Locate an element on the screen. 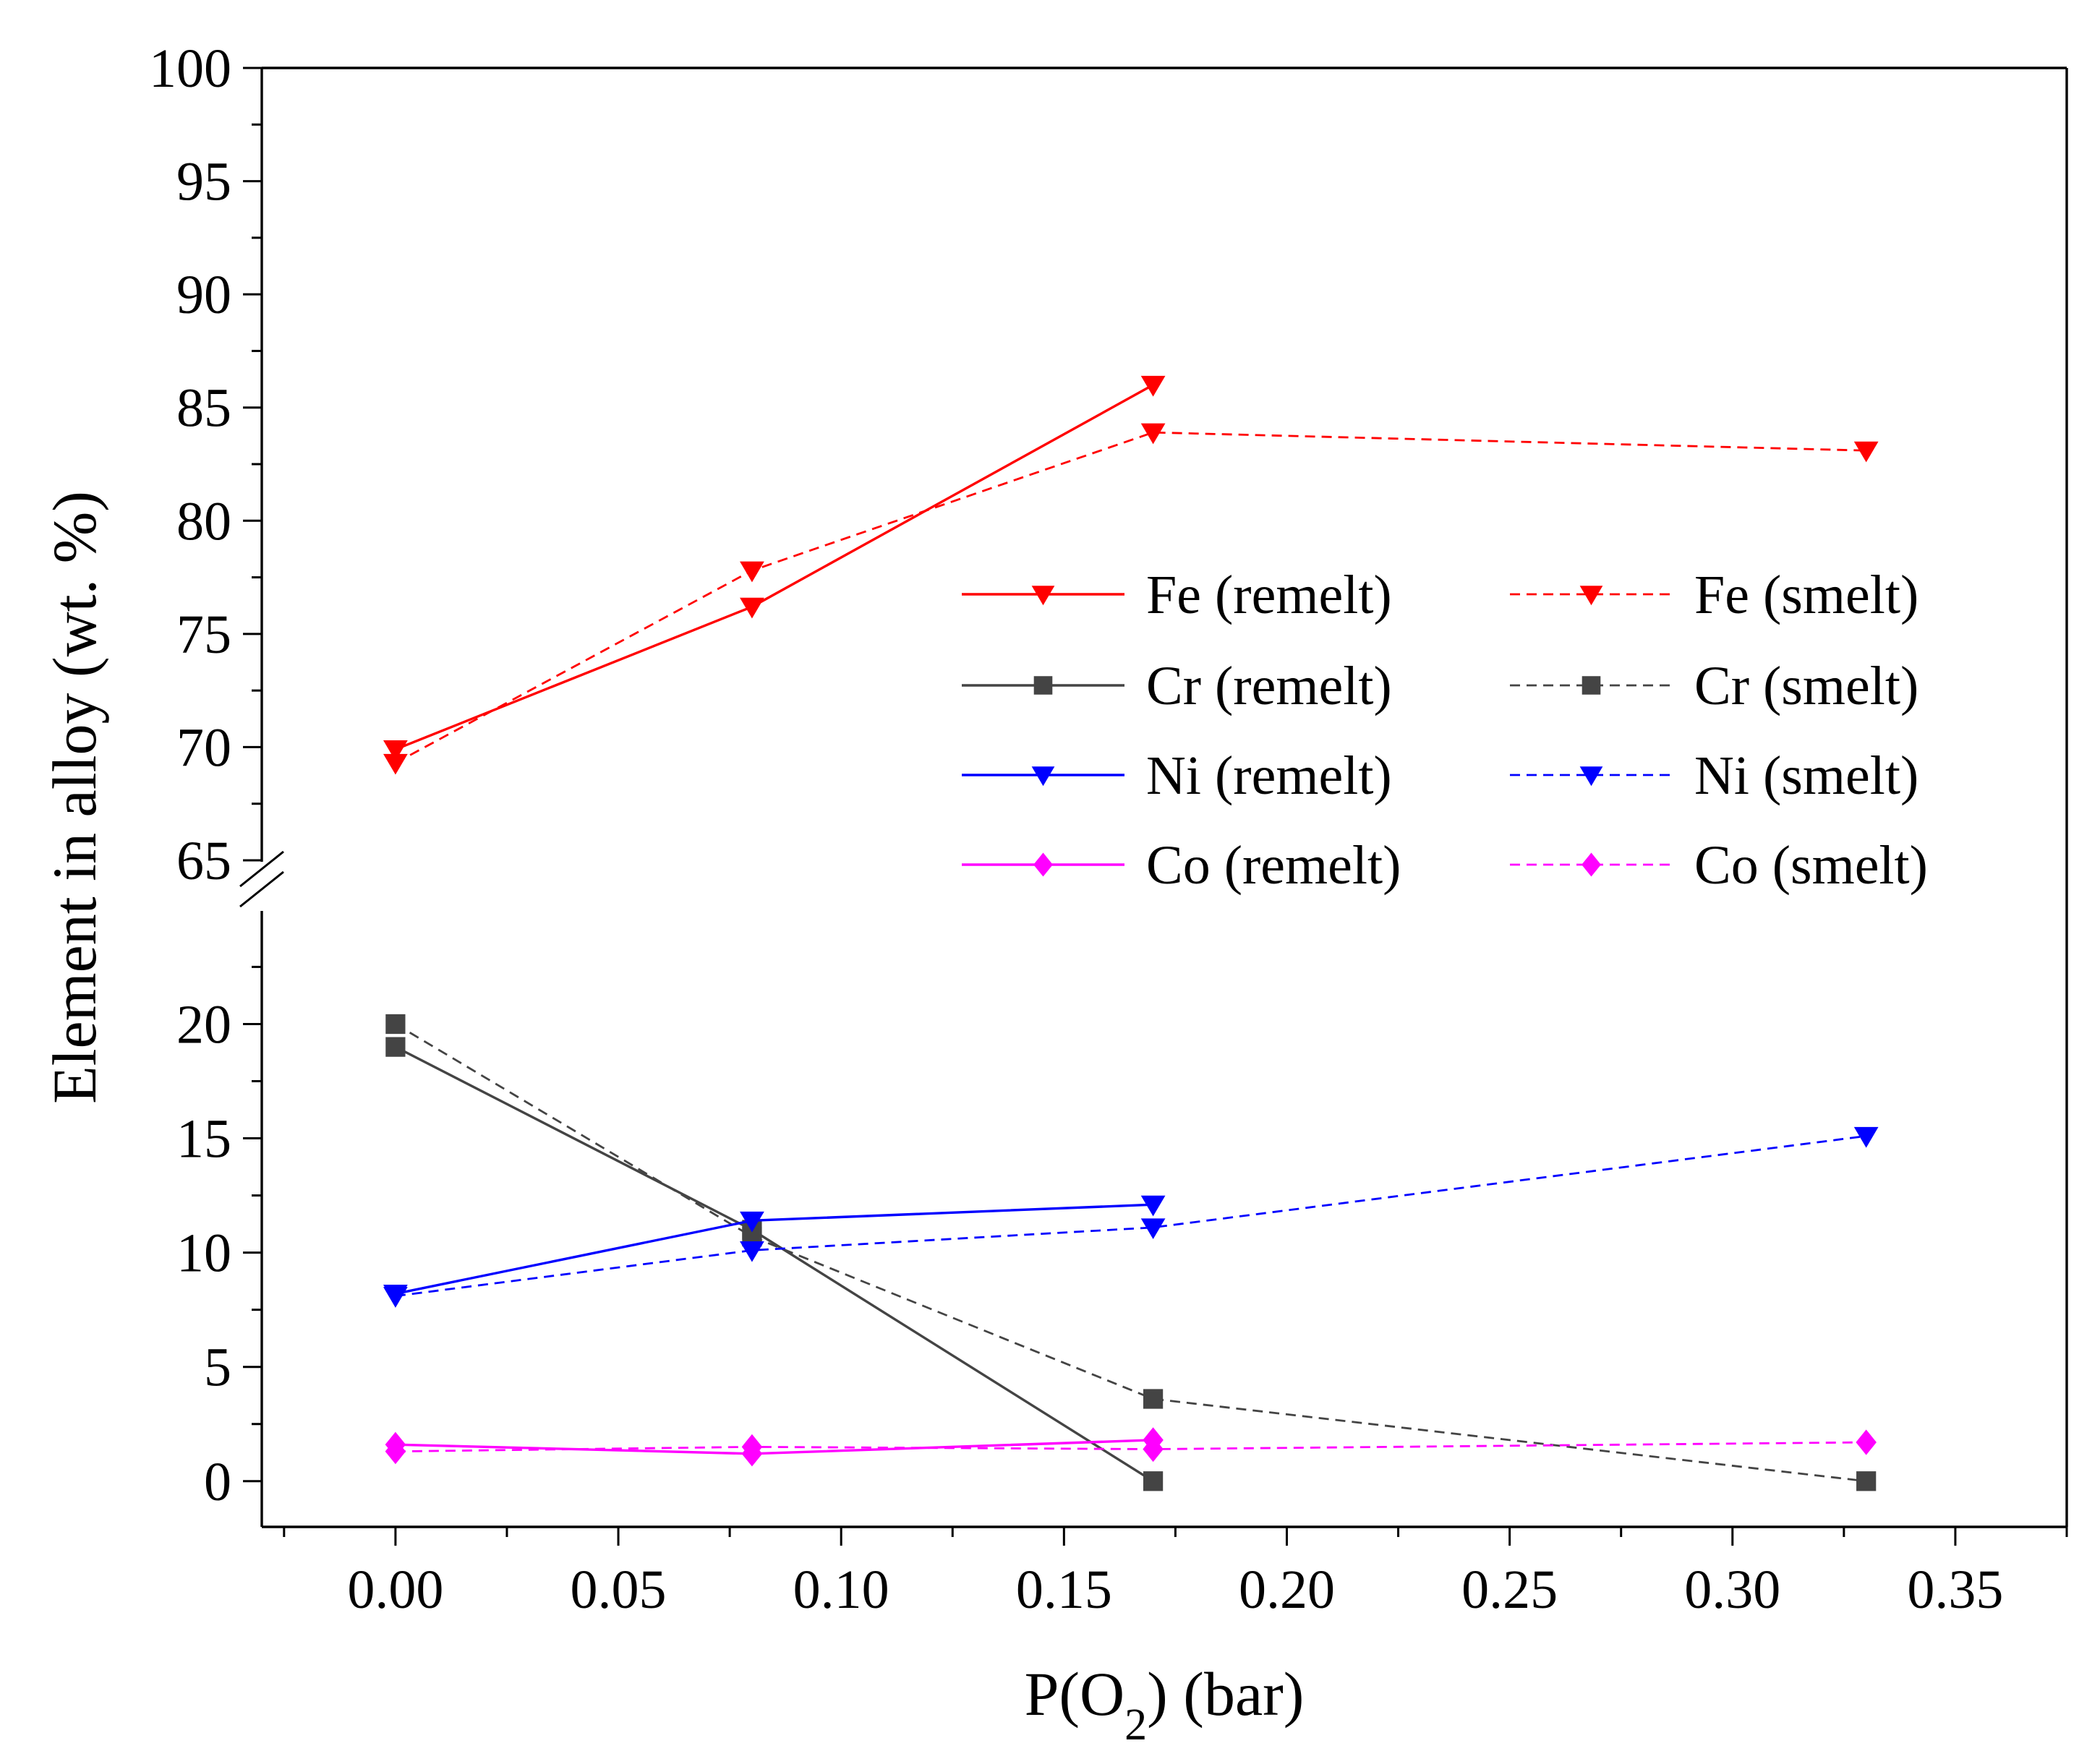  y-tick-label: 15 is located at coordinates (203, 1139).